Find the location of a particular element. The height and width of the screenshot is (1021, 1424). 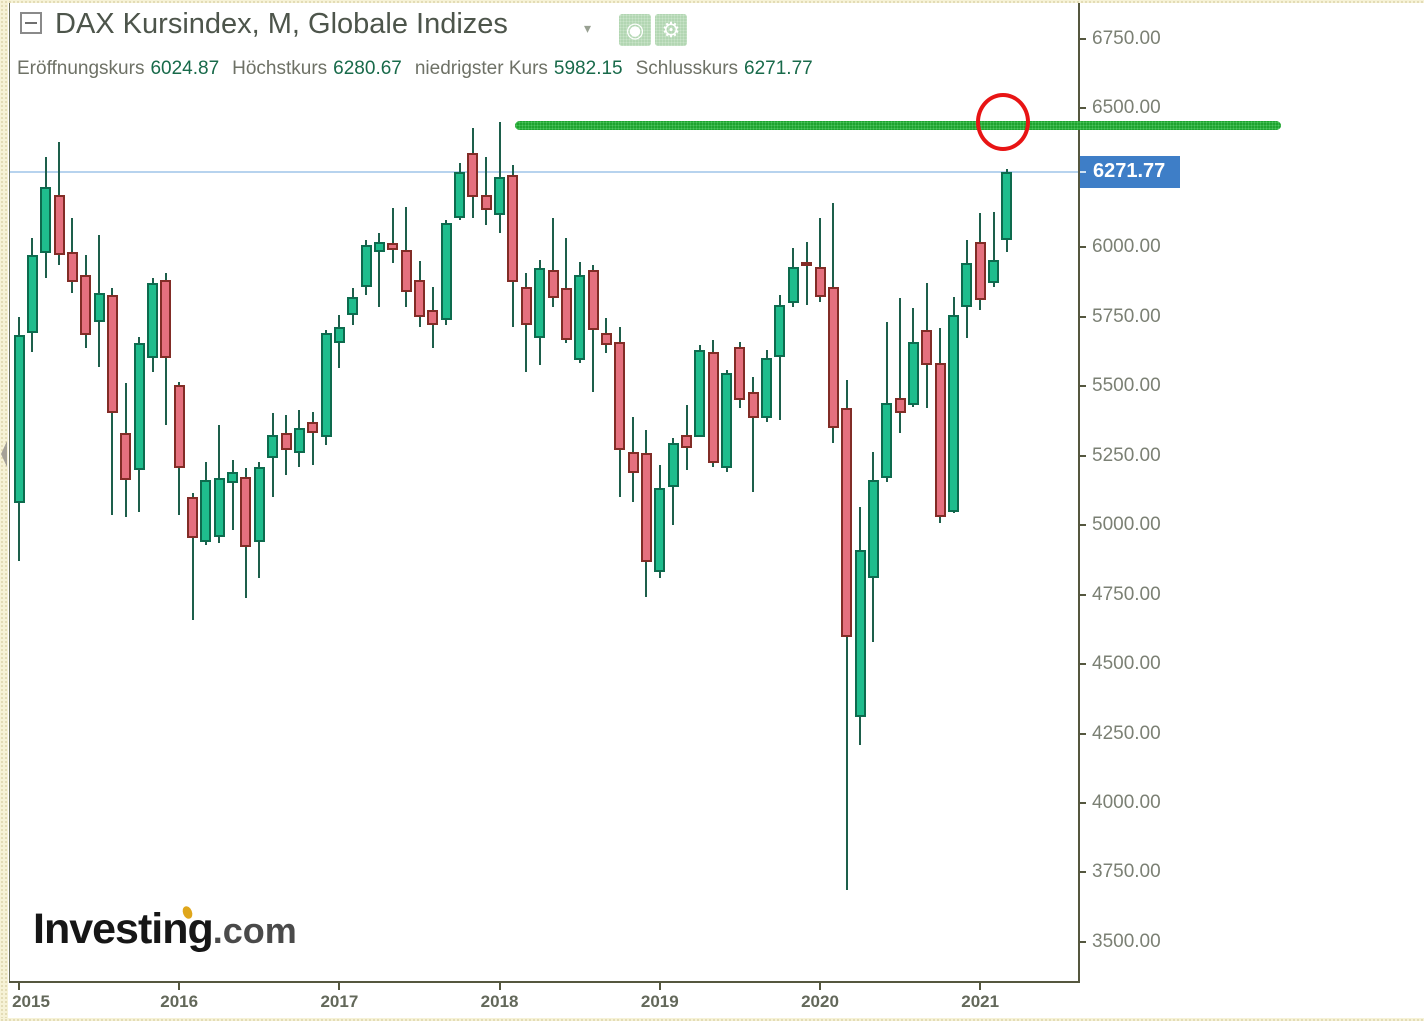

ohlc-value: 5982.15 is located at coordinates (588, 68).